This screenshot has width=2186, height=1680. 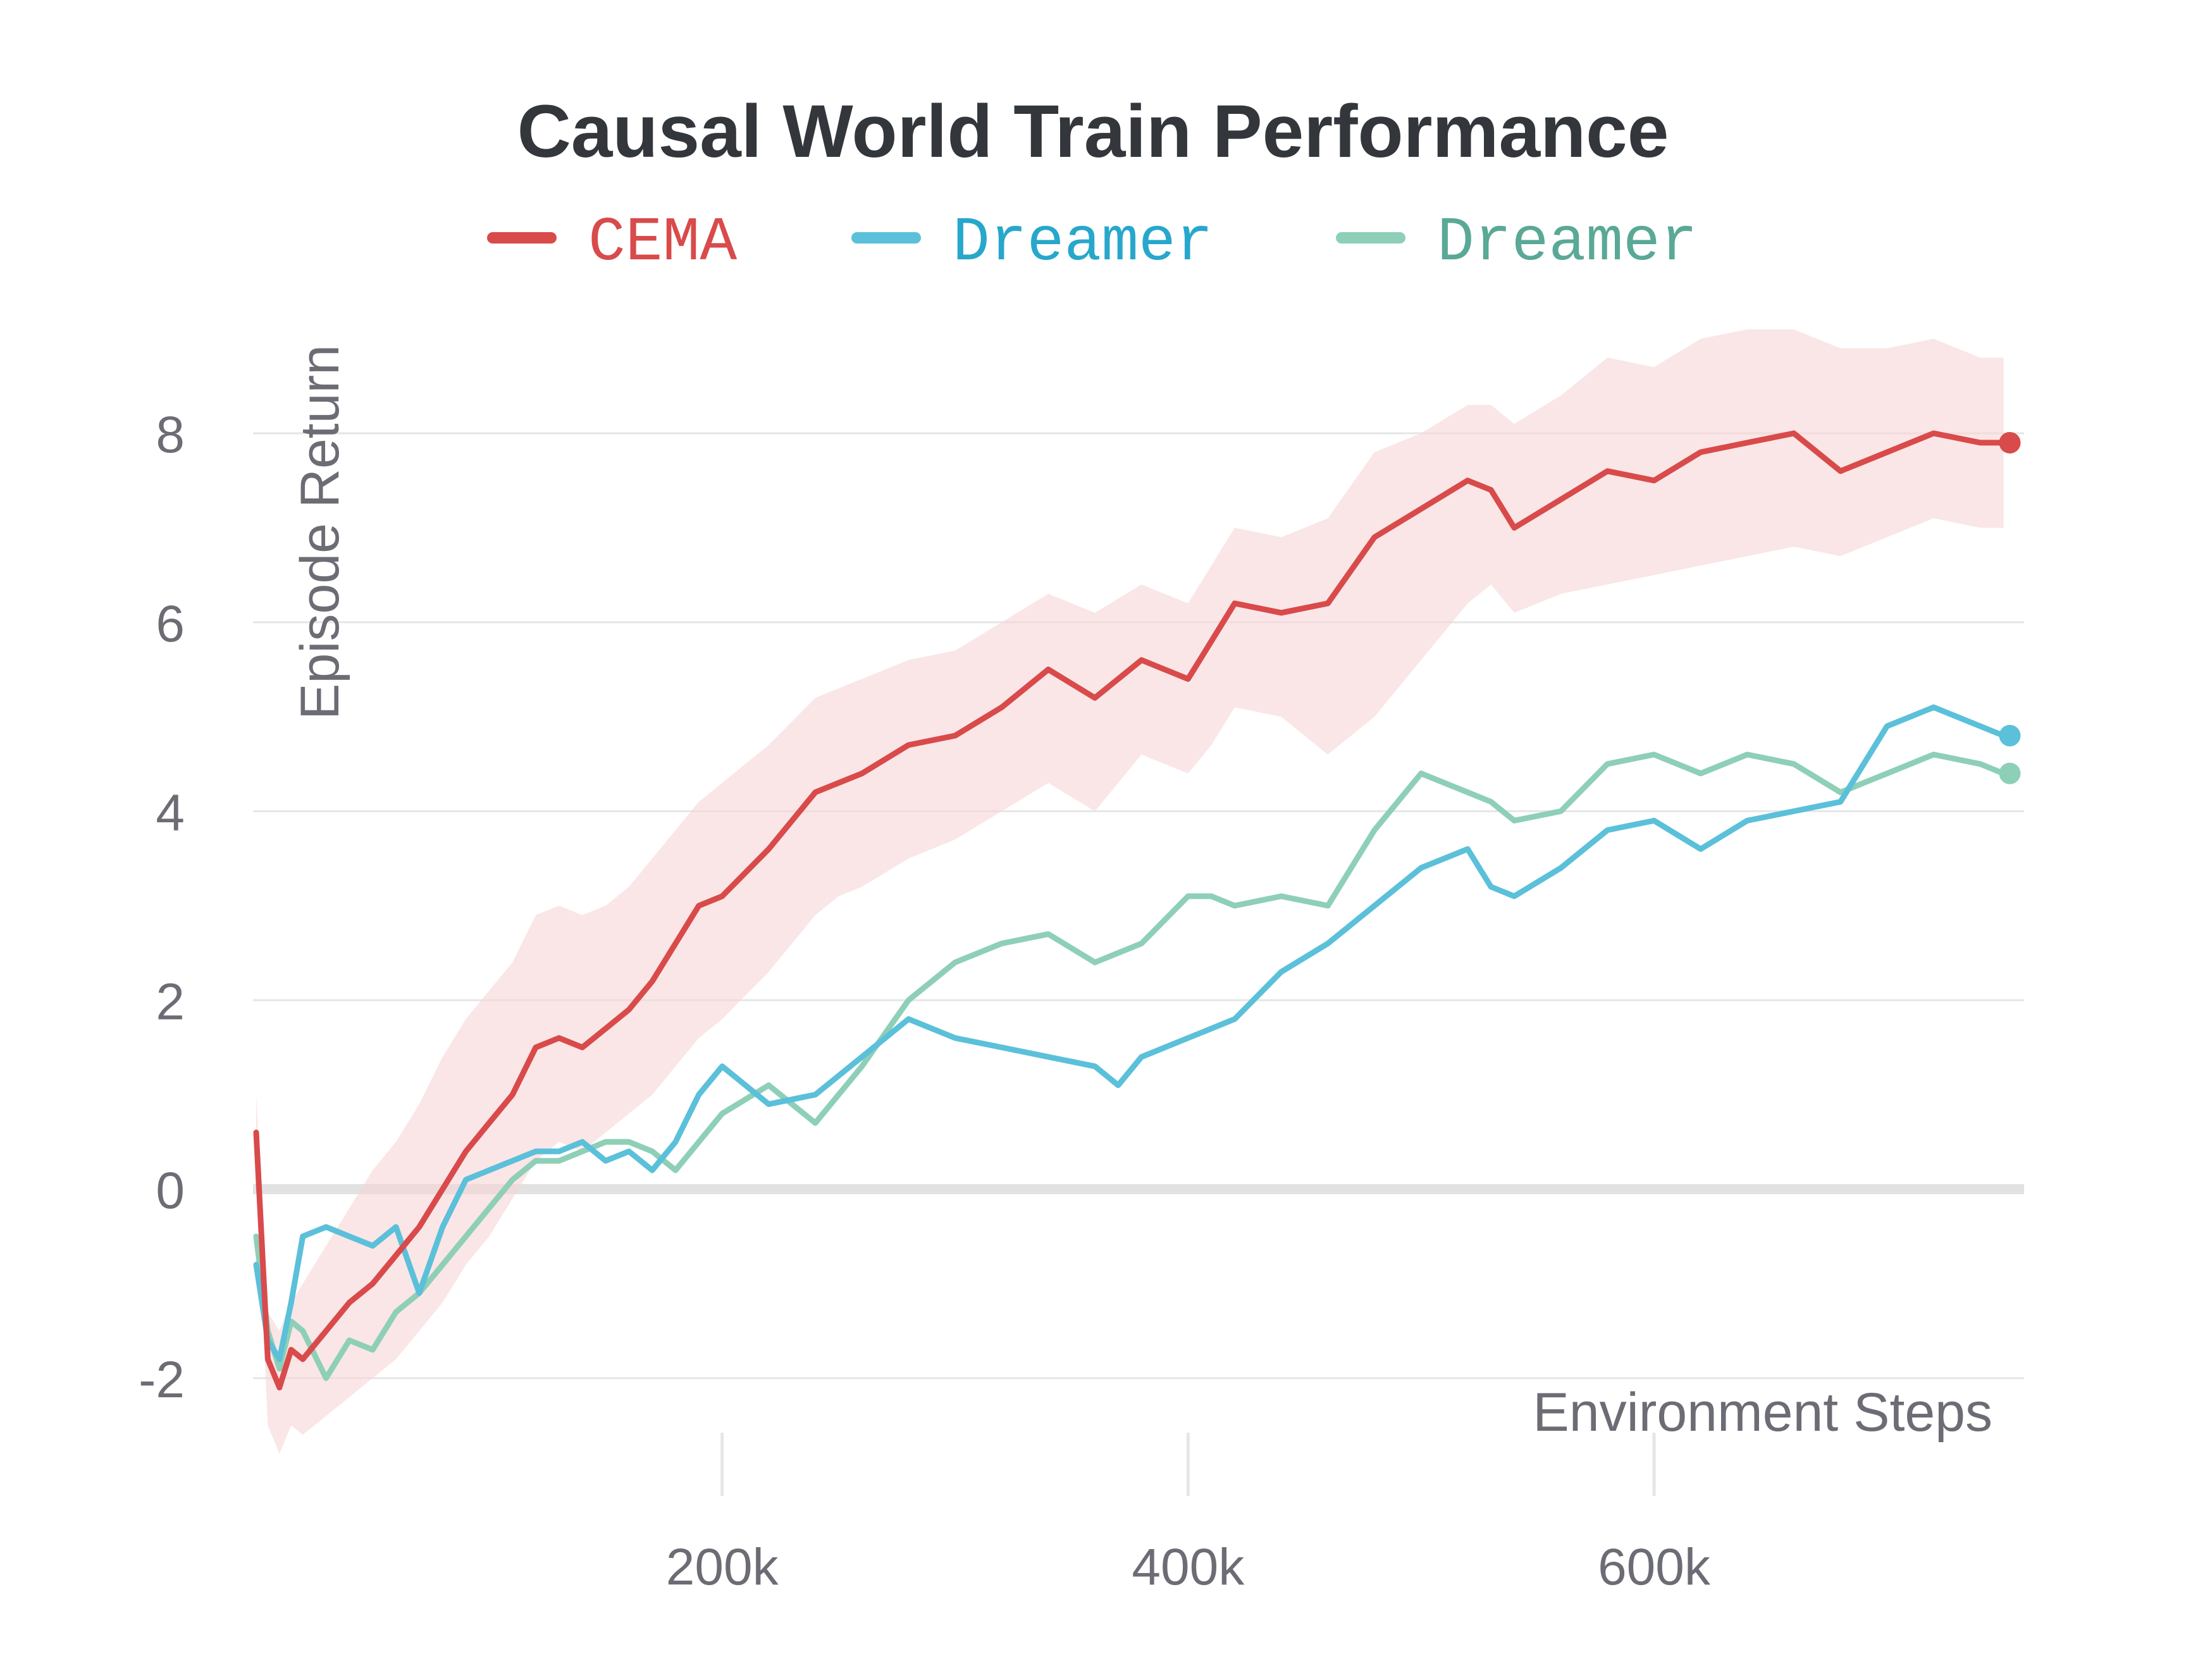 I want to click on legend: CEMA Dreamer Dreamer, so click(x=1092, y=243).